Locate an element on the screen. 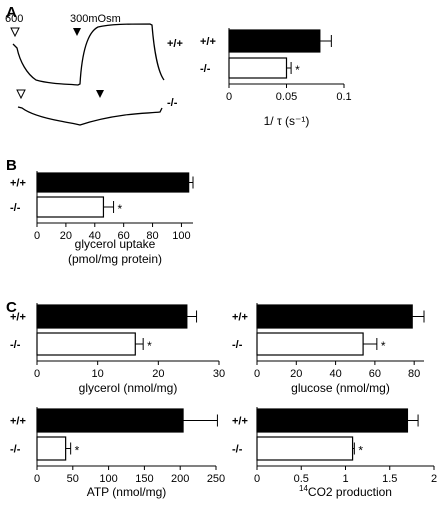 This screenshot has height=509, width=437. x-tick-label: 10 is located at coordinates (98, 374).